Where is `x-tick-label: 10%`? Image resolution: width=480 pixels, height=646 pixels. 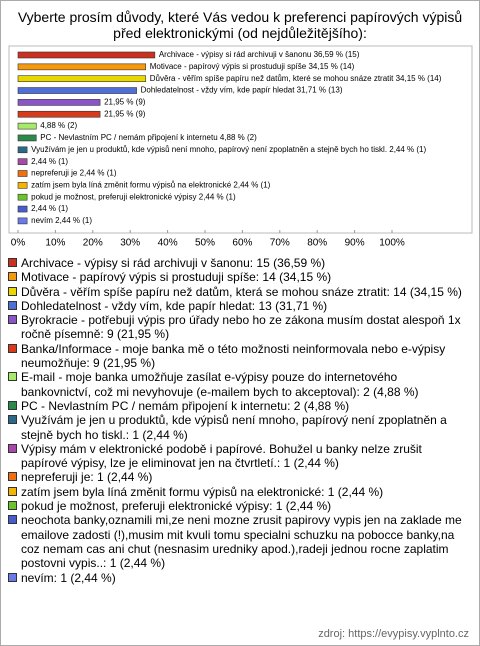
x-tick-label: 10% is located at coordinates (55, 243).